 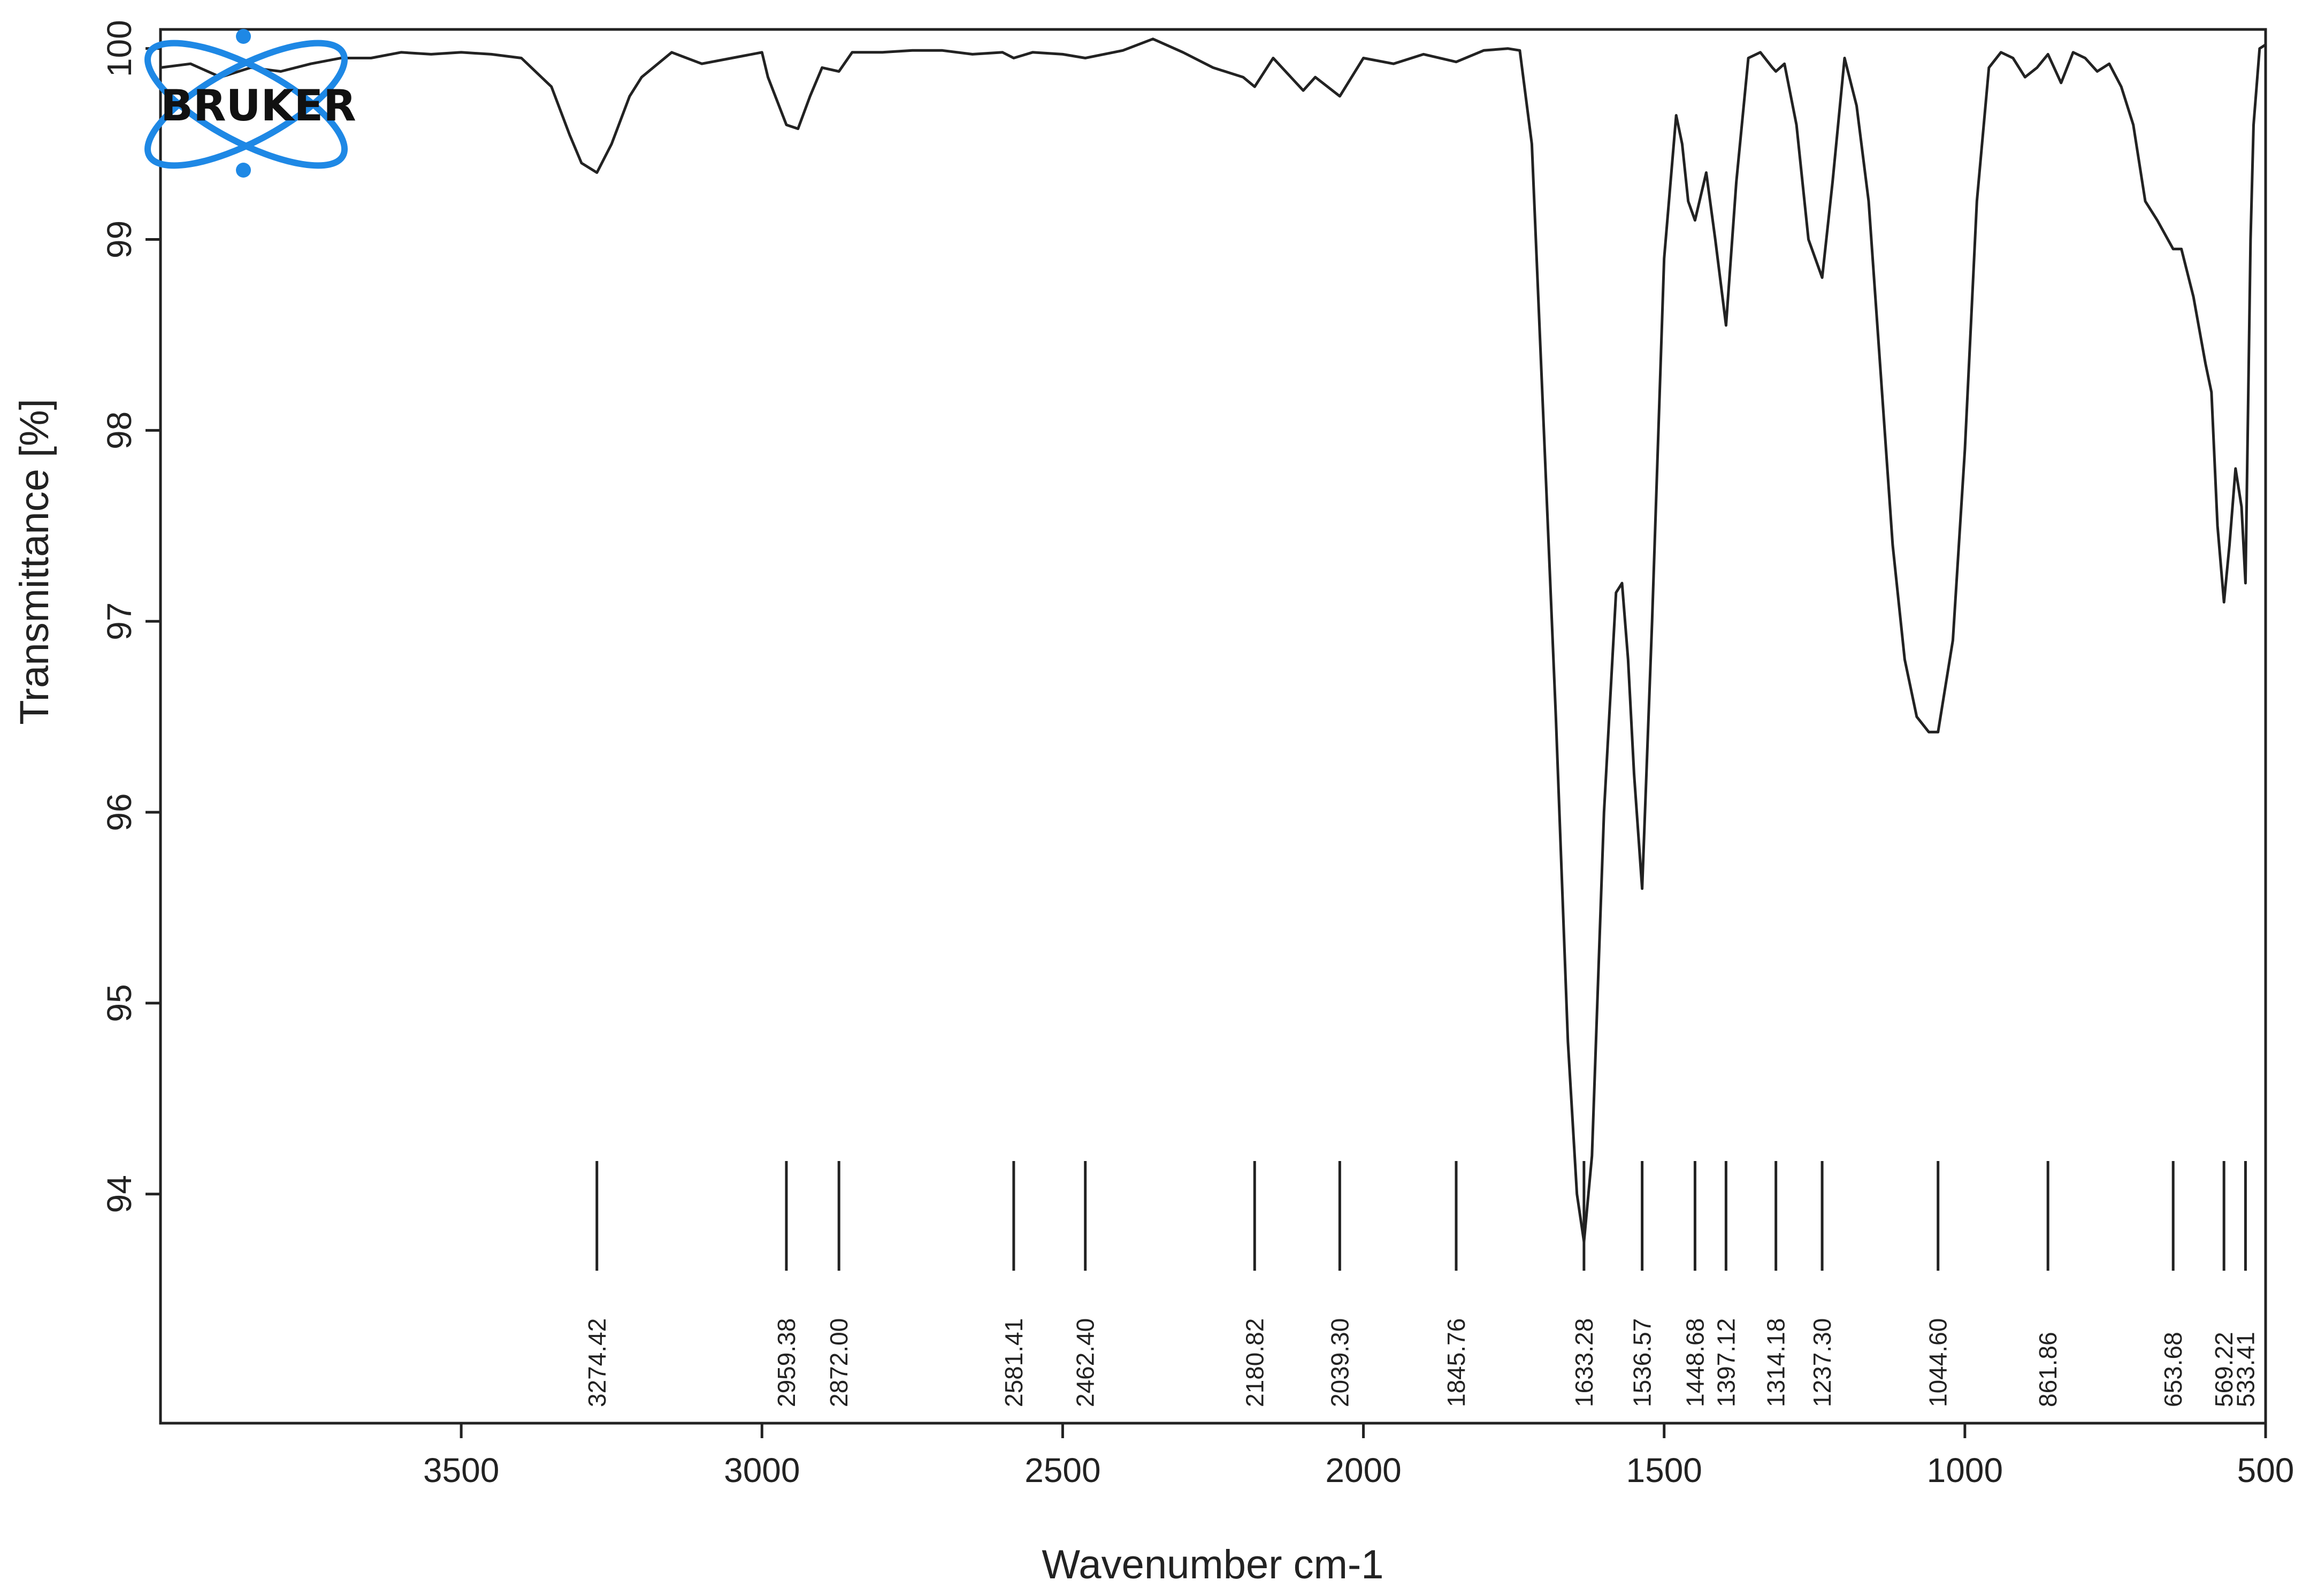 I want to click on bruker-logo-text: BRUKER, so click(x=258, y=106).